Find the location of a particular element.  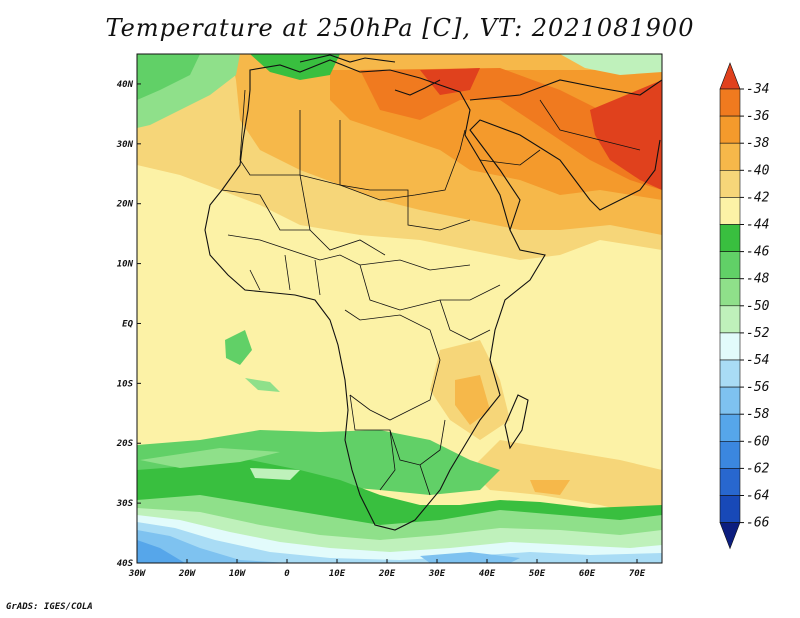

lon-tick-label: 10W is located at coordinates (238, 574).